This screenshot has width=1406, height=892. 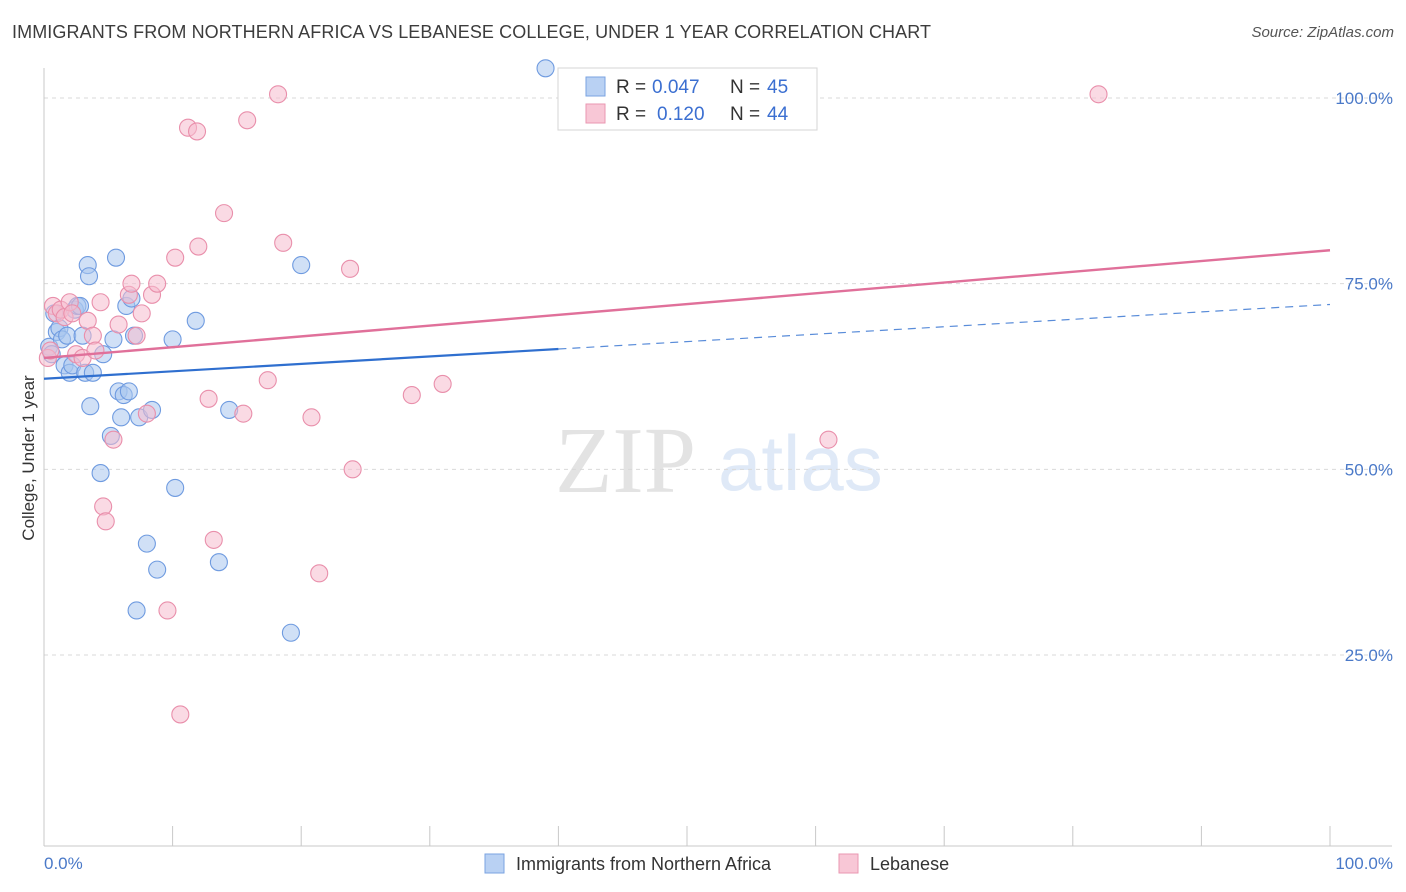 What do you see at coordinates (63, 863) in the screenshot?
I see `x-tick-label-min: 0.0%` at bounding box center [63, 863].